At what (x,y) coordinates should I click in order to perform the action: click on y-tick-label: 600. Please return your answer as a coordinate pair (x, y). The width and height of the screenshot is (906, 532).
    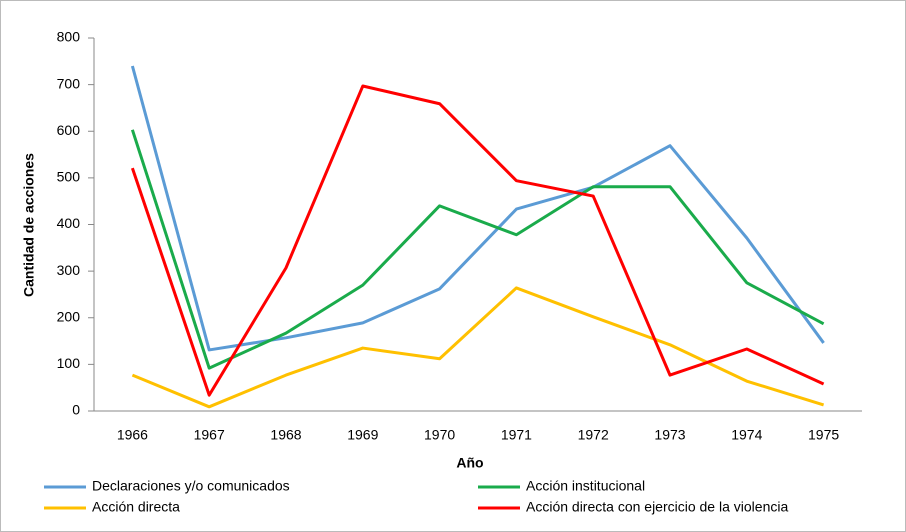
    Looking at the image, I should click on (69, 130).